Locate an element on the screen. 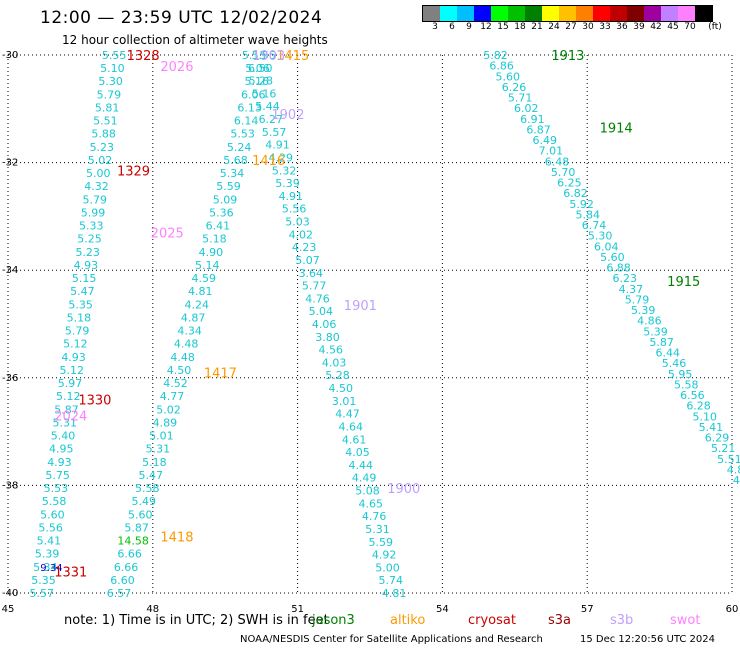  wave-height-value: 4.61 is located at coordinates (354, 439).